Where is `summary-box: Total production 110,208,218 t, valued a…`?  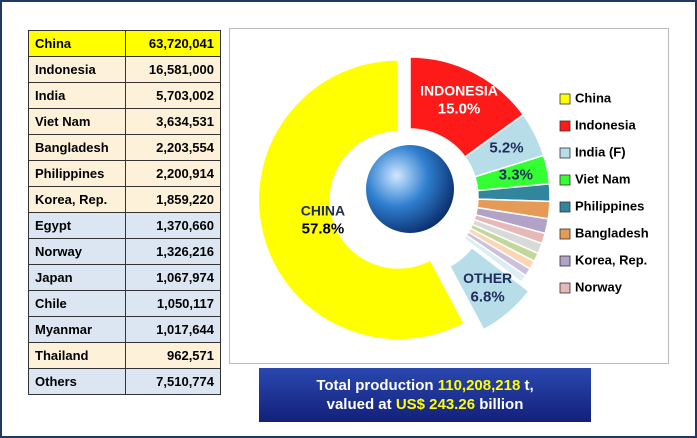
summary-box: Total production 110,208,218 t, valued a… is located at coordinates (425, 395).